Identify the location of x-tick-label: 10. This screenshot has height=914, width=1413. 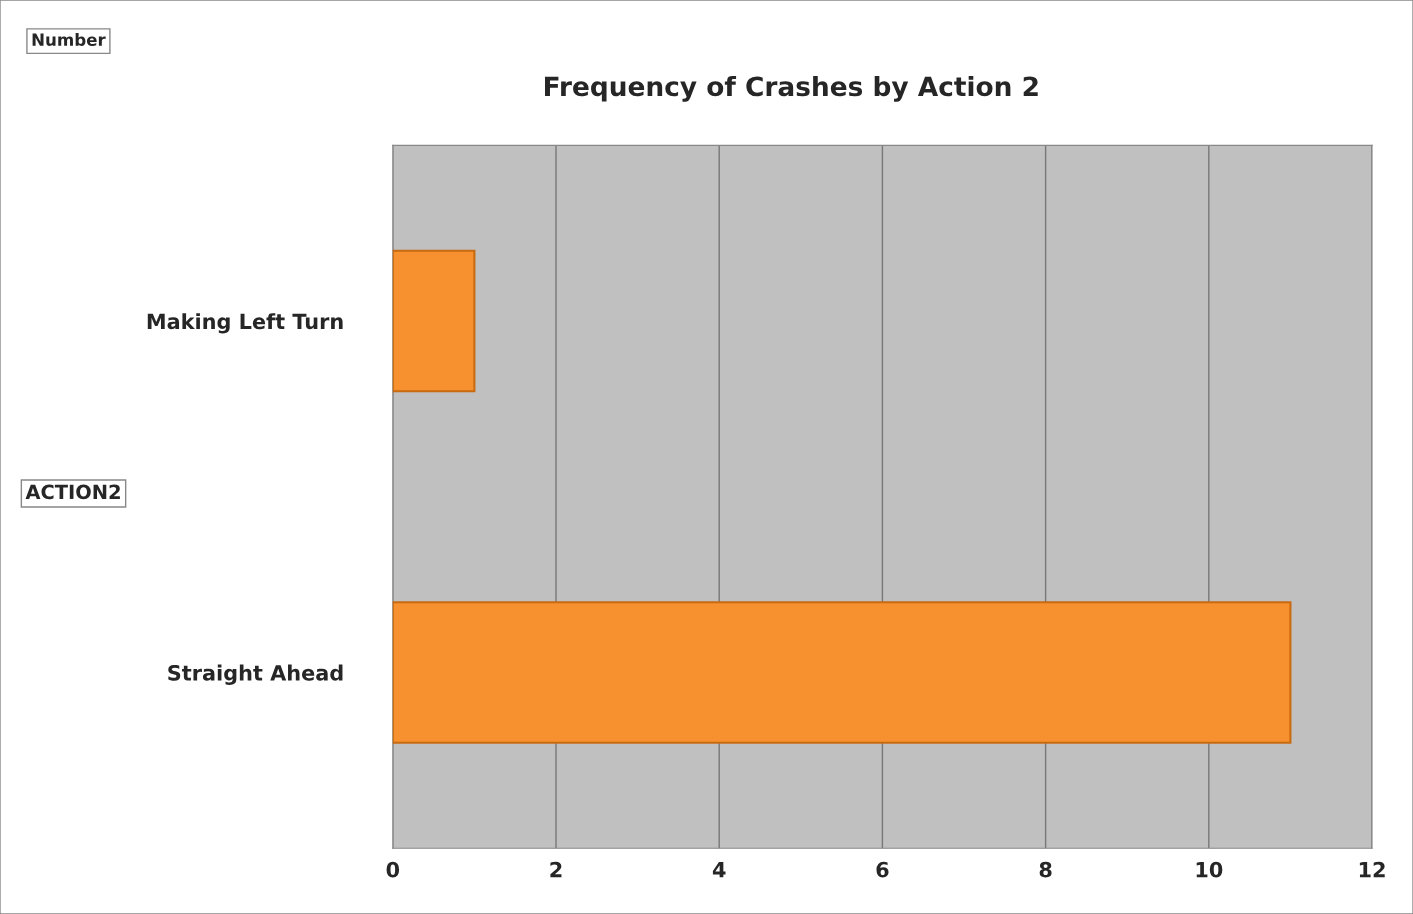
(1209, 869).